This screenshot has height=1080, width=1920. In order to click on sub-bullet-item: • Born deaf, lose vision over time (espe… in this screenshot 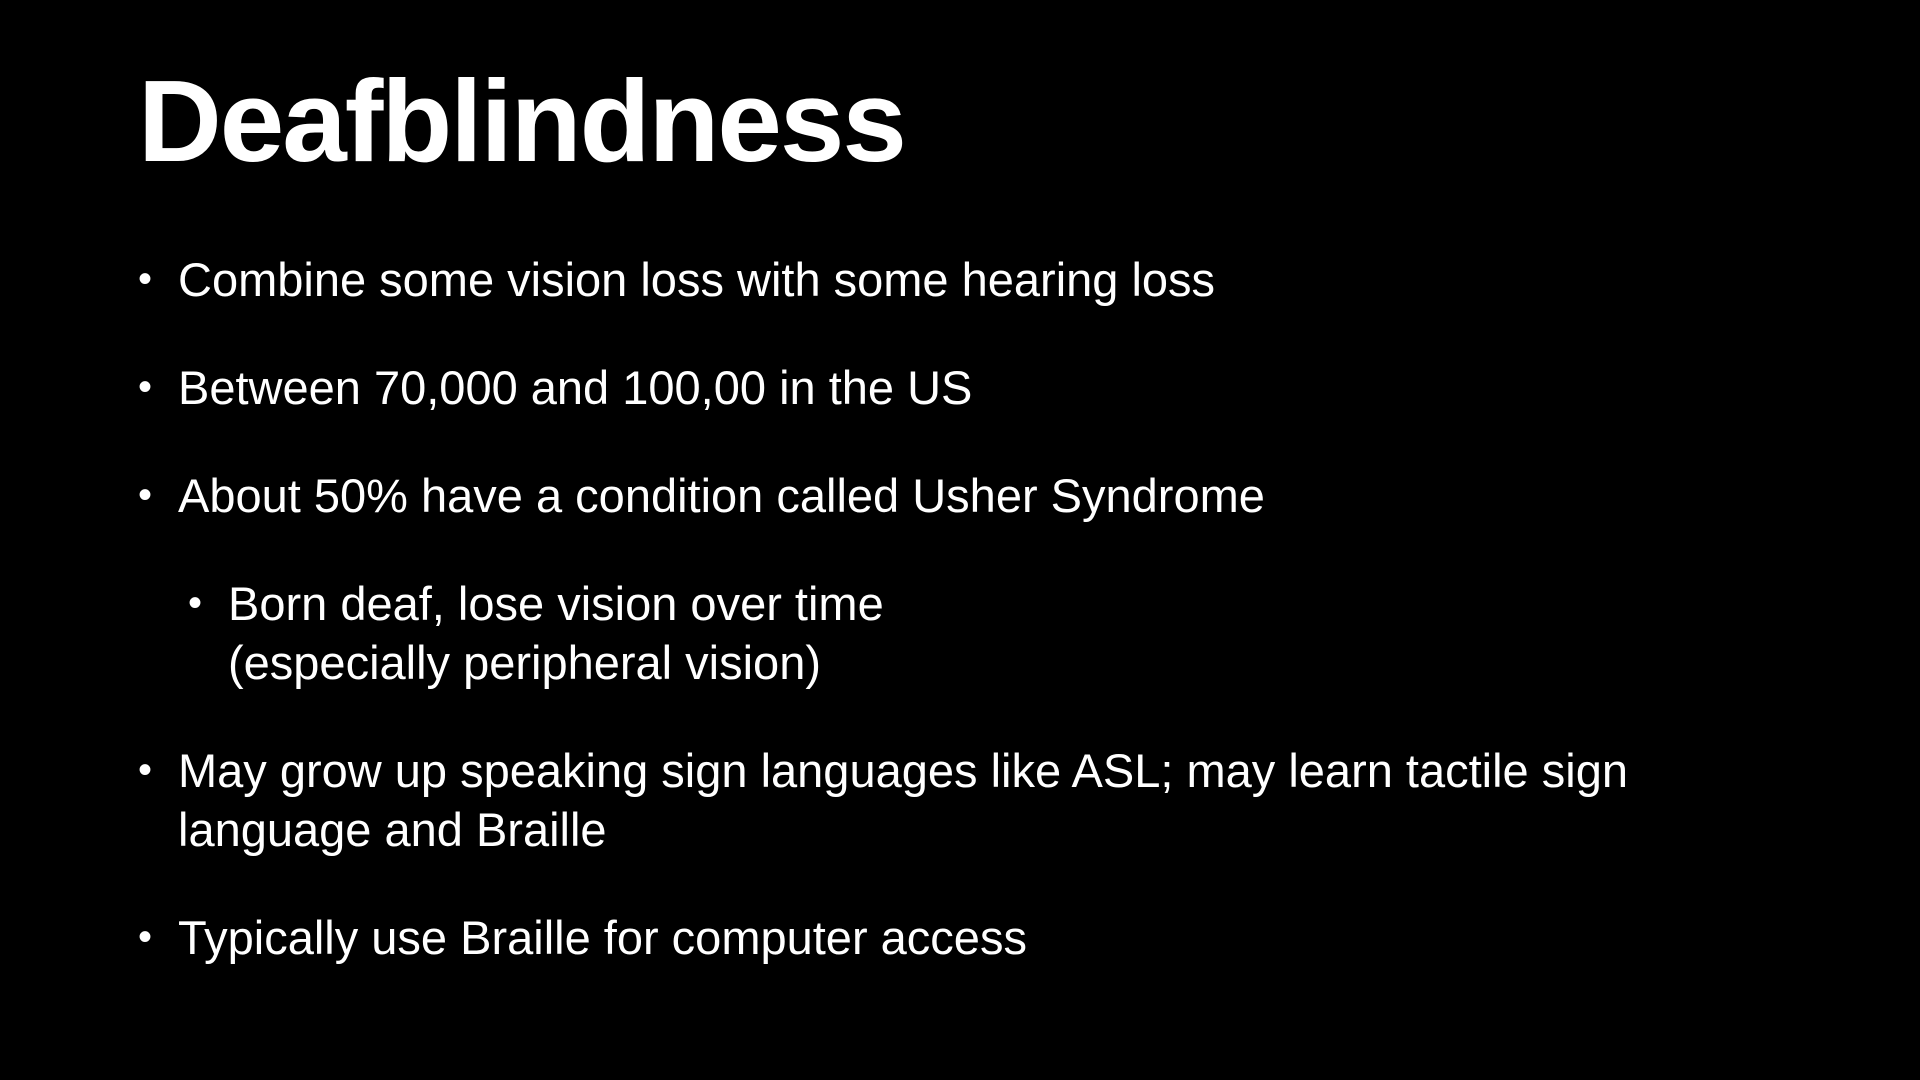, I will do `click(983, 633)`.